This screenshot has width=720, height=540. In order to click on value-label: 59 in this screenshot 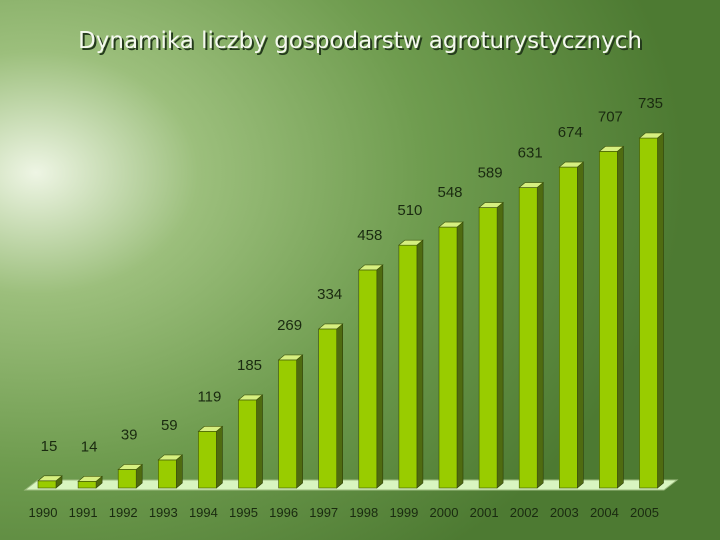, I will do `click(169, 425)`.